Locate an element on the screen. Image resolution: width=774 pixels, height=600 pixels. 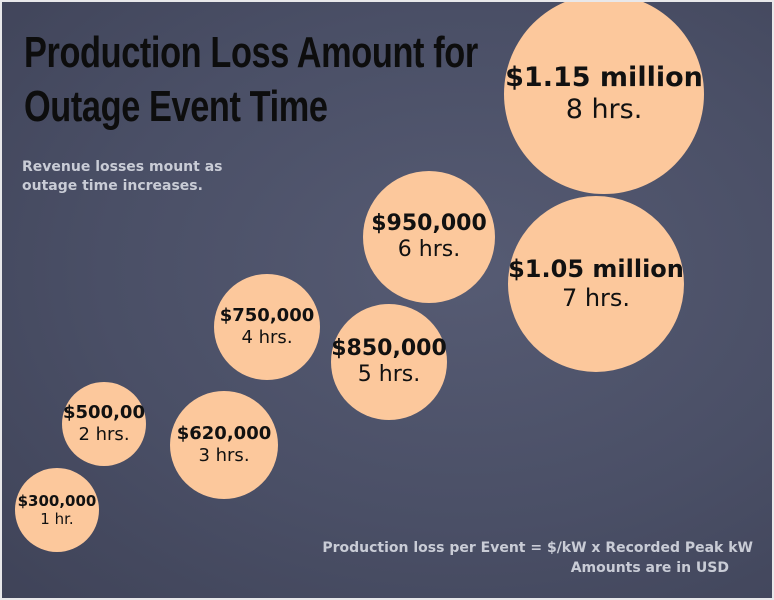
bubble-duration: 2 hrs. is located at coordinates (104, 434).